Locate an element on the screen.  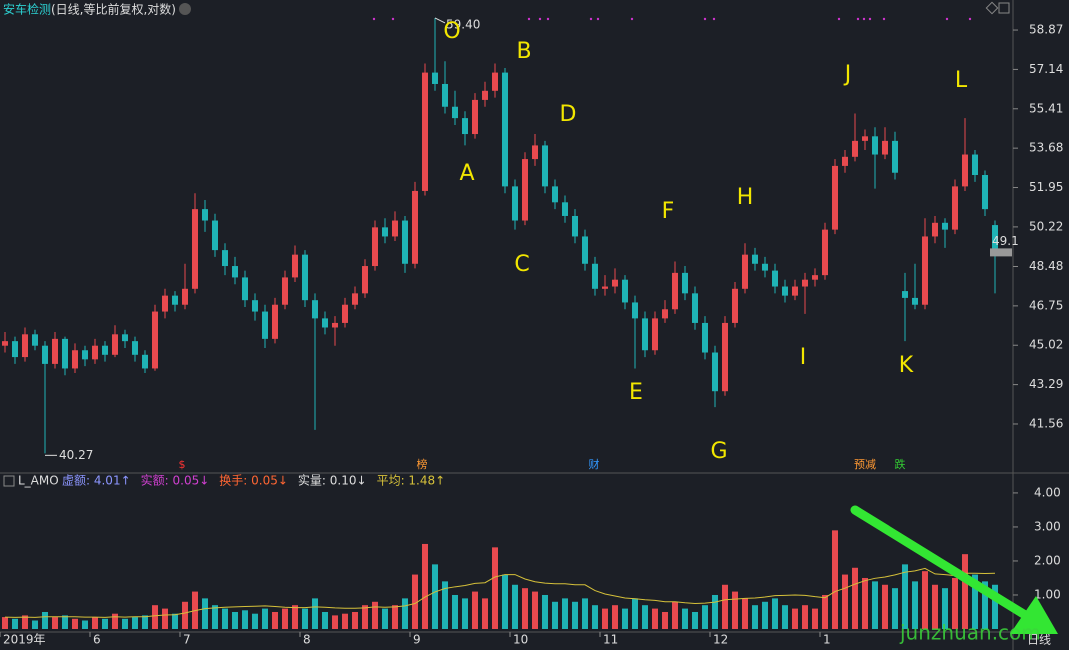
annotation: E is located at coordinates (636, 392).